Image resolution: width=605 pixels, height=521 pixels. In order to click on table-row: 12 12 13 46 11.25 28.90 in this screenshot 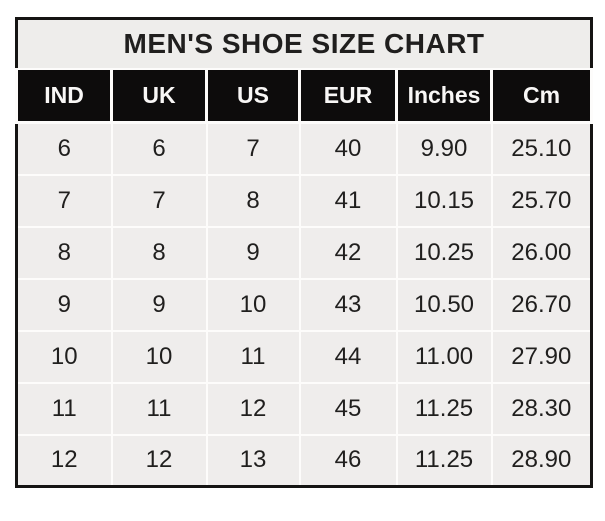, I will do `click(304, 460)`.